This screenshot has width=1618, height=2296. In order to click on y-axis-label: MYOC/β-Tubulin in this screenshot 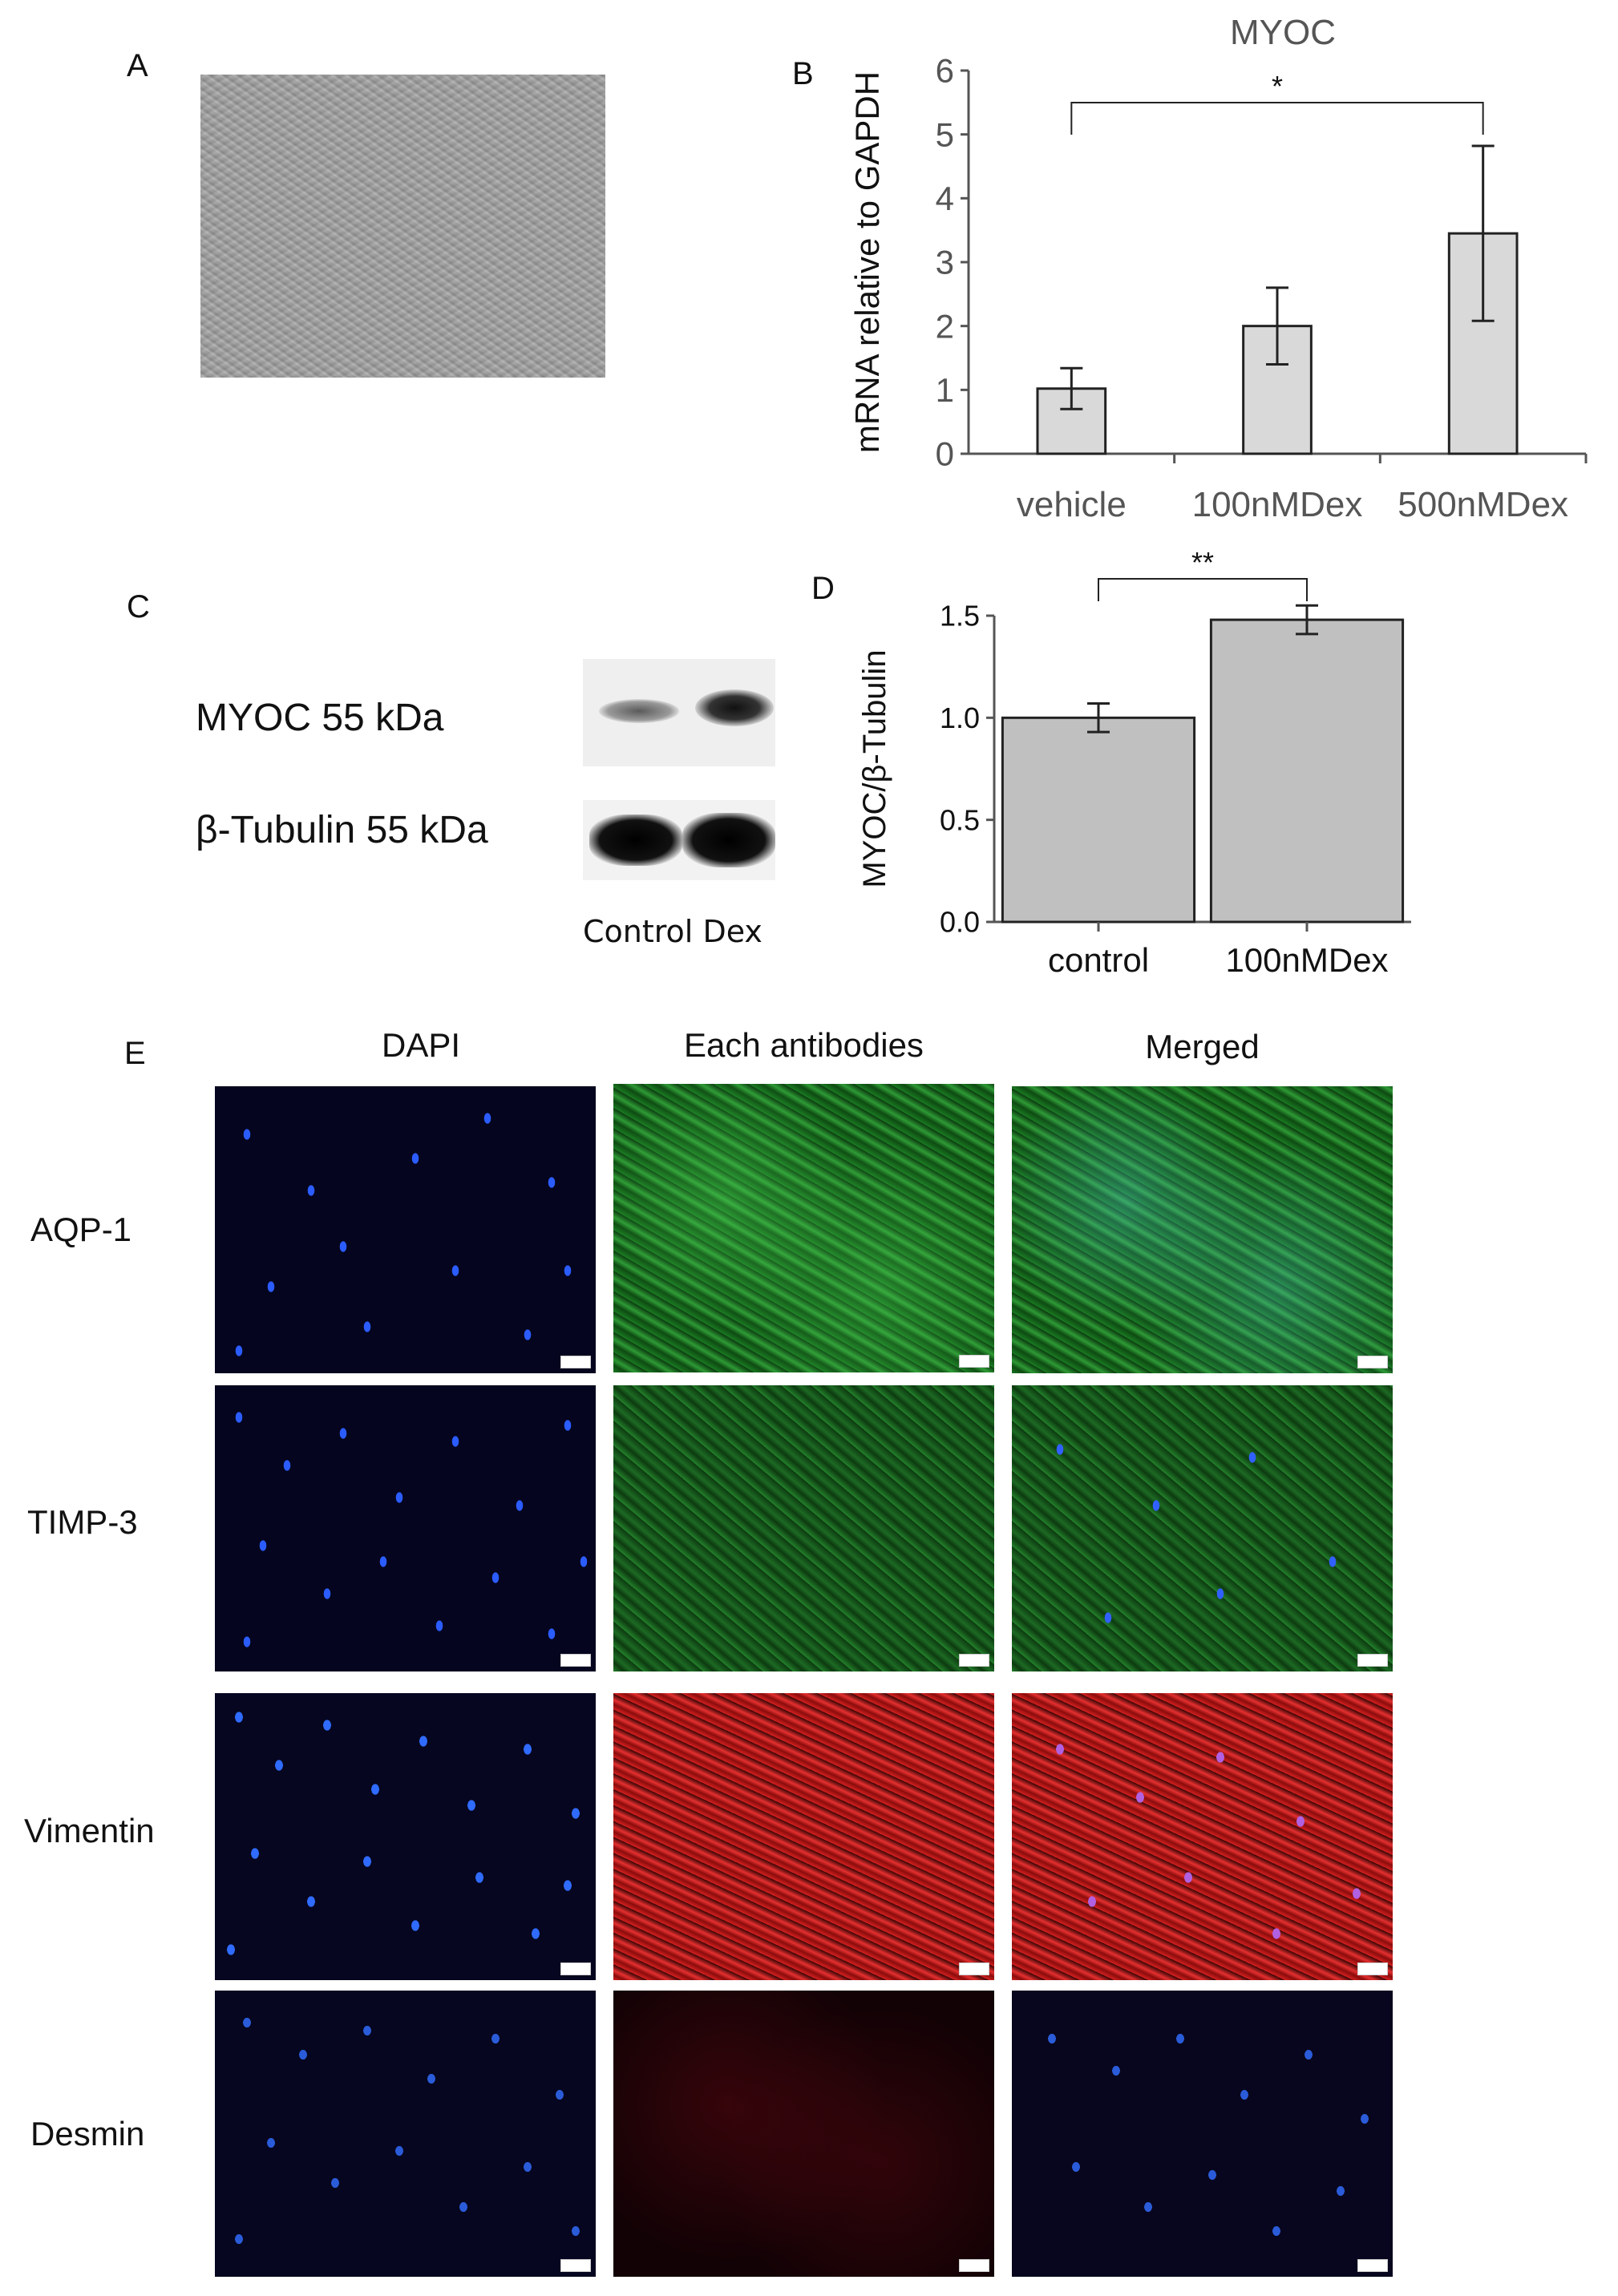, I will do `click(874, 768)`.